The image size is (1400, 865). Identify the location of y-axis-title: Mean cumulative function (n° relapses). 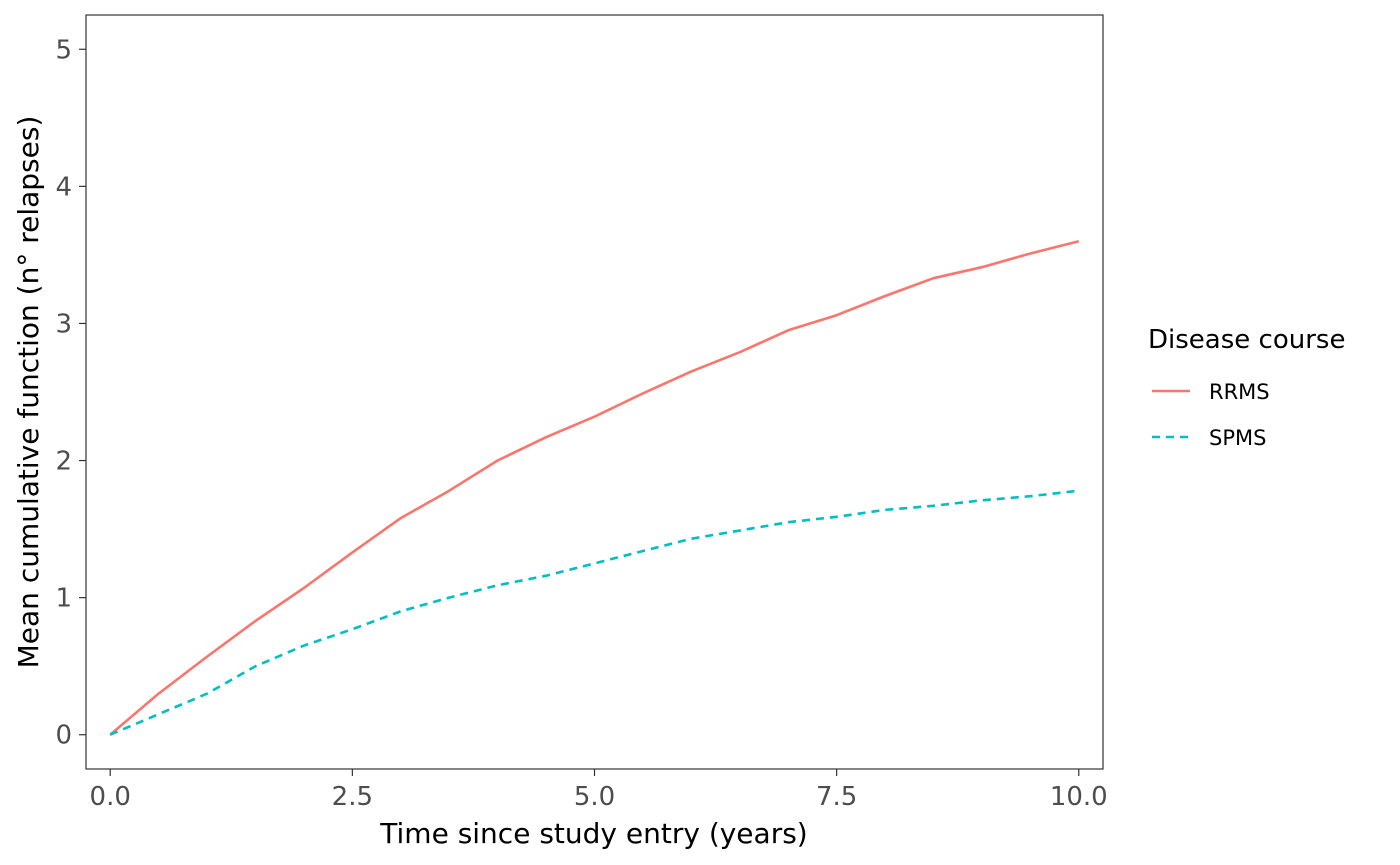
(28, 392).